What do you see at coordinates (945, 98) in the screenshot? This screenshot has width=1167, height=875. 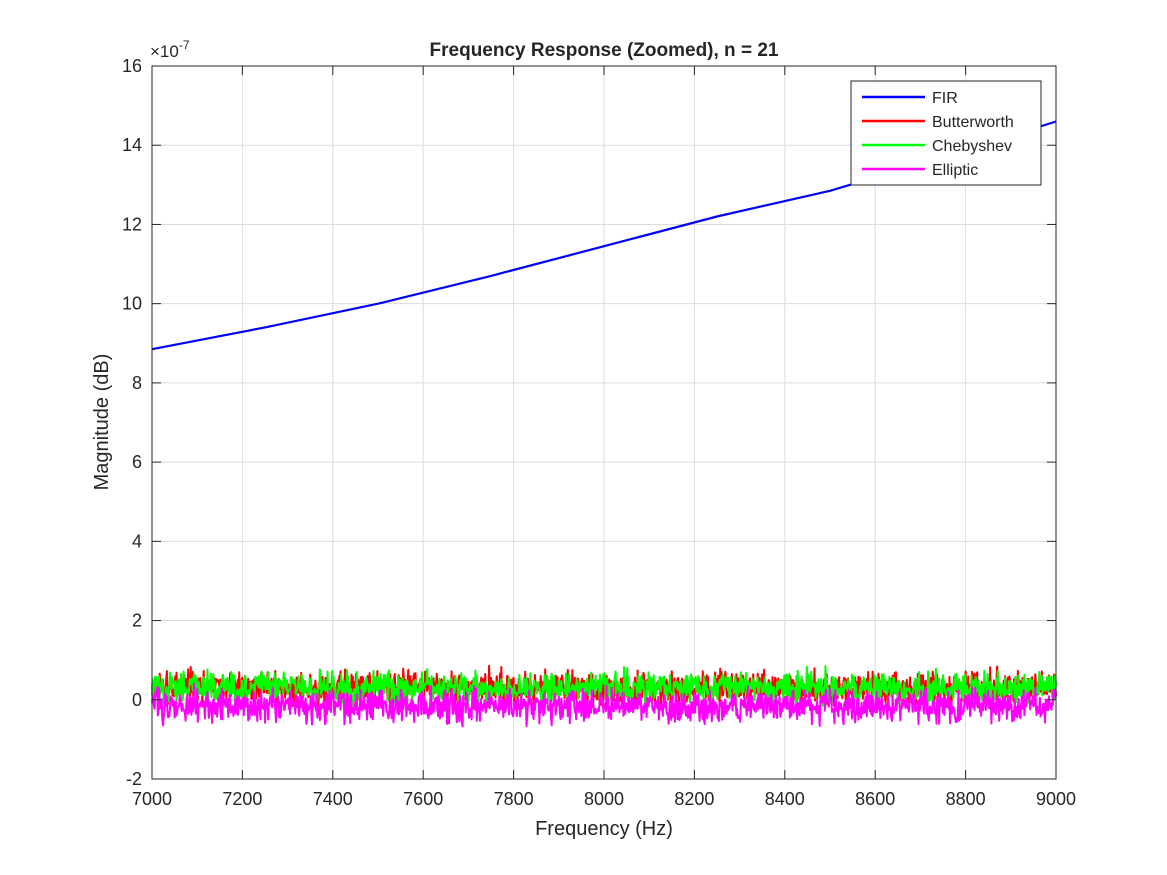 I see `legend-label-fir: FIR` at bounding box center [945, 98].